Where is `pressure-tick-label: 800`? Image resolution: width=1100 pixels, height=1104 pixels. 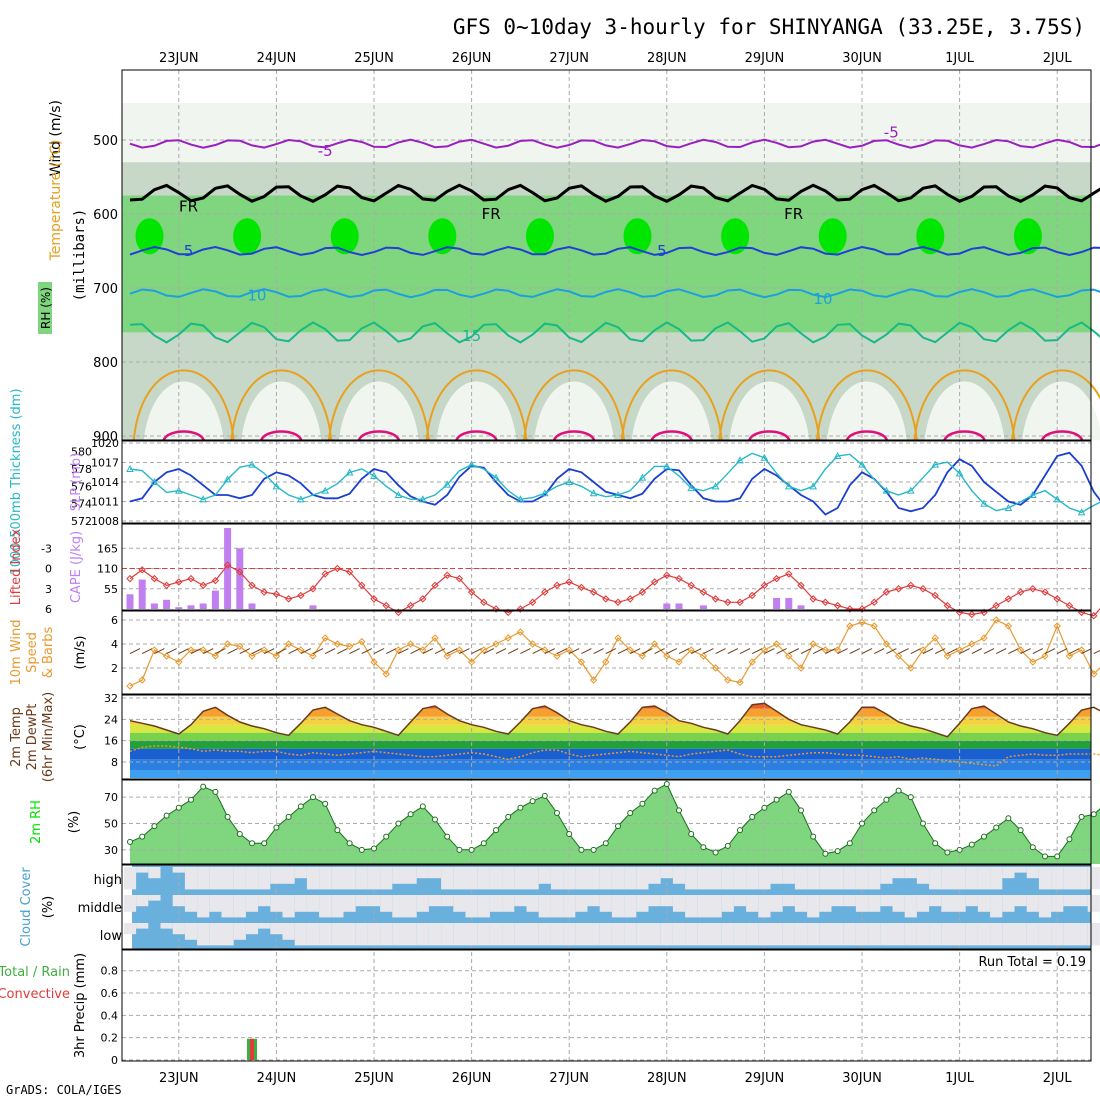
pressure-tick-label: 800 is located at coordinates (105, 363).